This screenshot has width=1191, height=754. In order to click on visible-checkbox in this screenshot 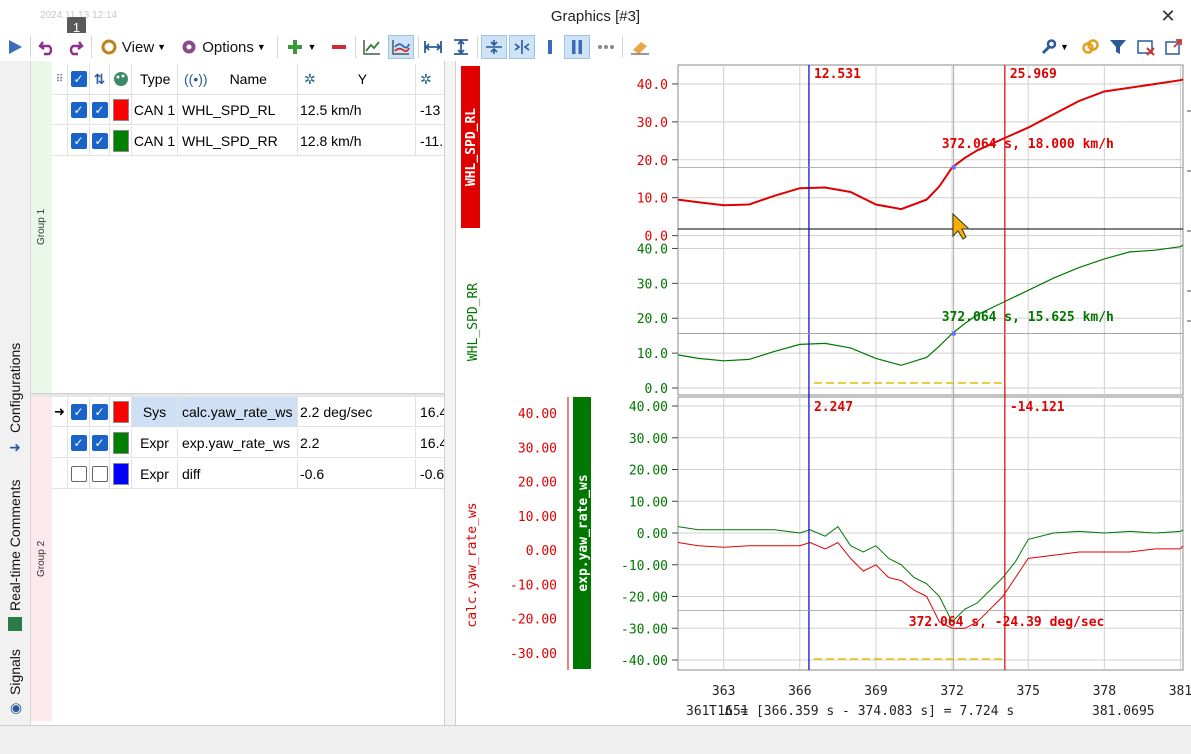, I will do `click(79, 474)`.